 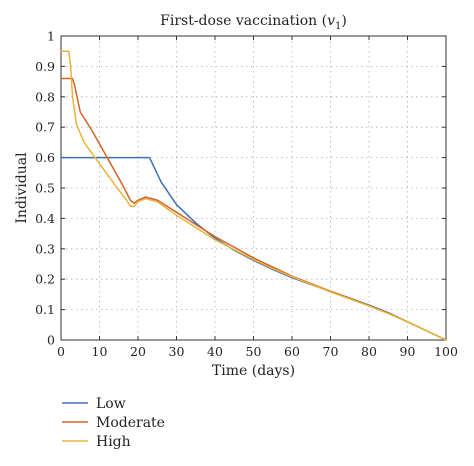 What do you see at coordinates (254, 351) in the screenshot?
I see `x-tick-label: 50` at bounding box center [254, 351].